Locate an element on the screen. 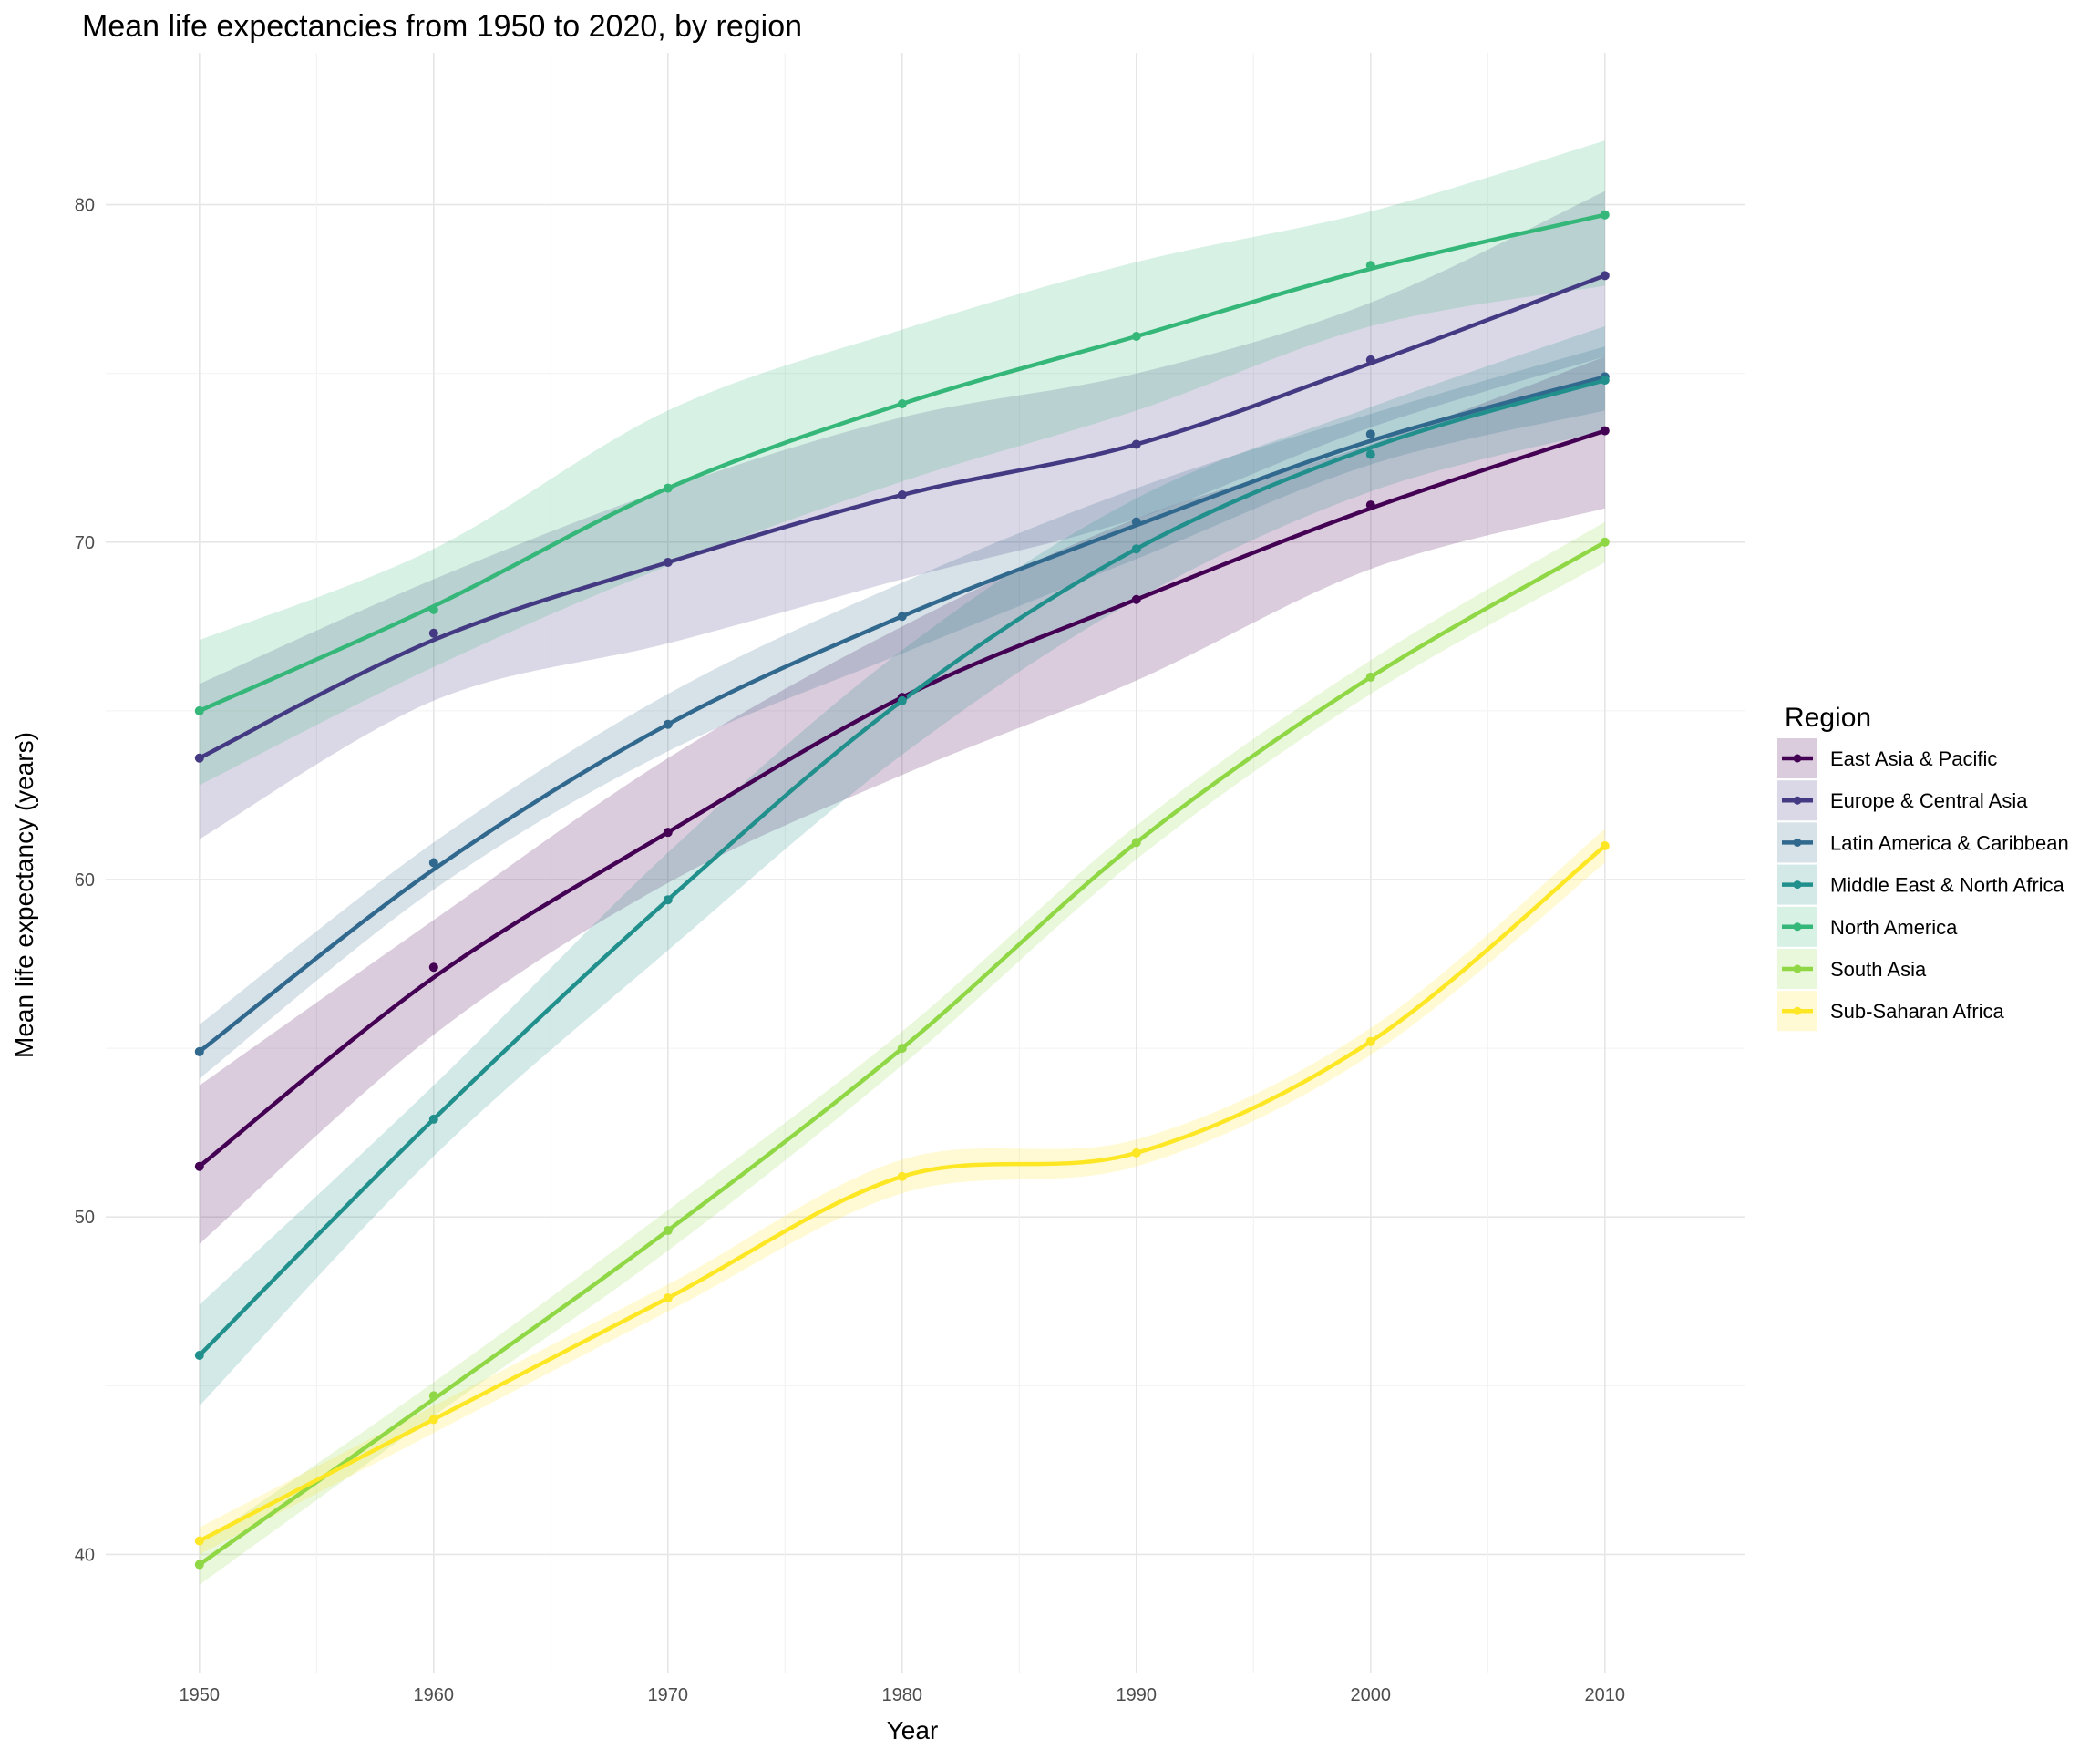  y-tick-label: 60 is located at coordinates (85, 880).